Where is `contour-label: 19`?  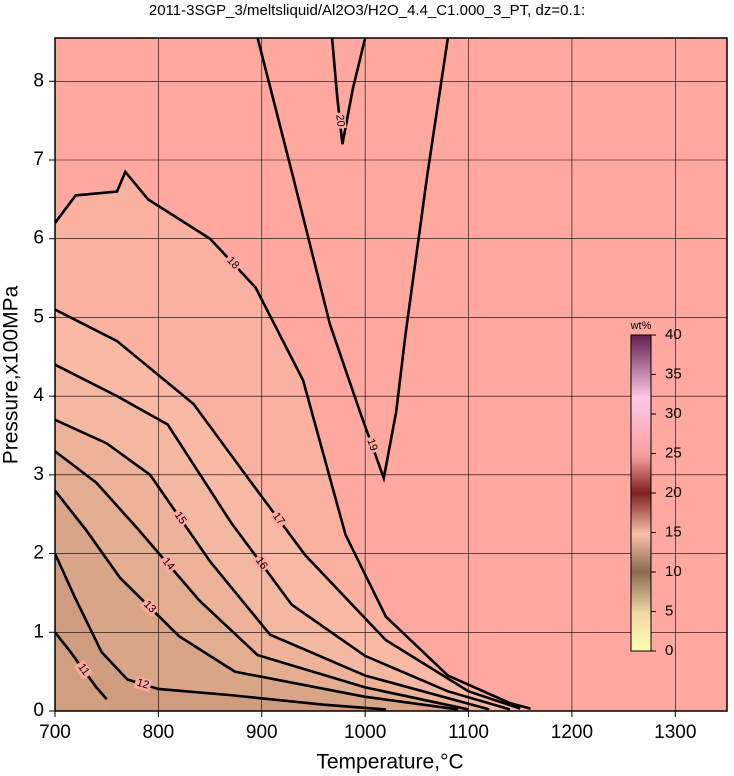
contour-label: 19 is located at coordinates (371, 445).